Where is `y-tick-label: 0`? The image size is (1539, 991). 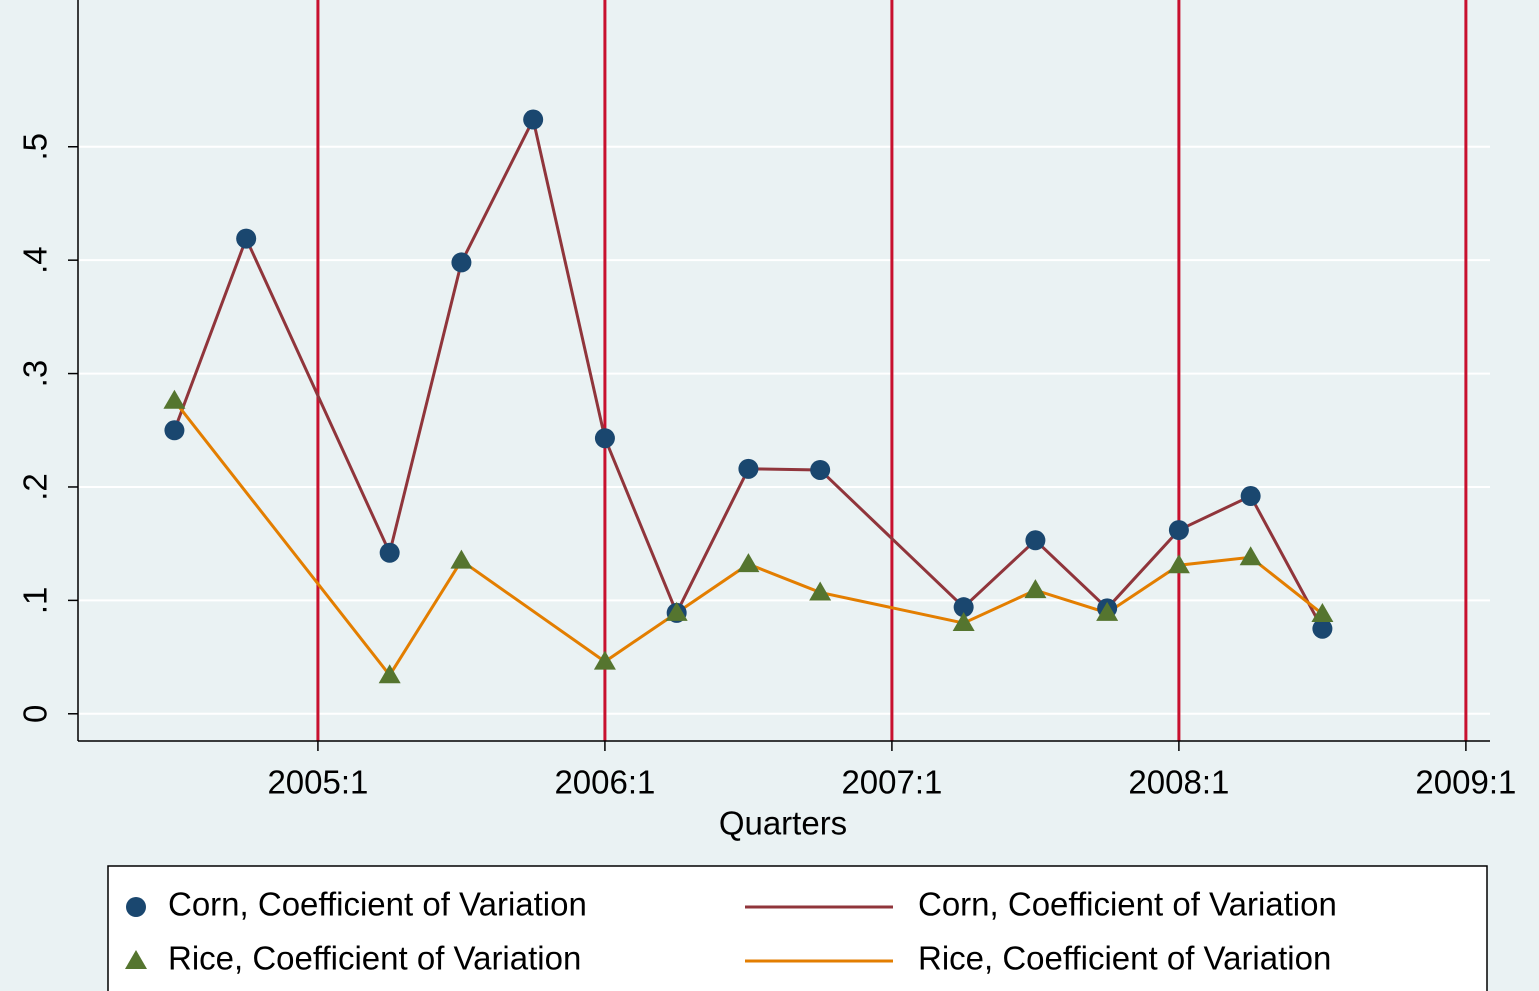 y-tick-label: 0 is located at coordinates (35, 714).